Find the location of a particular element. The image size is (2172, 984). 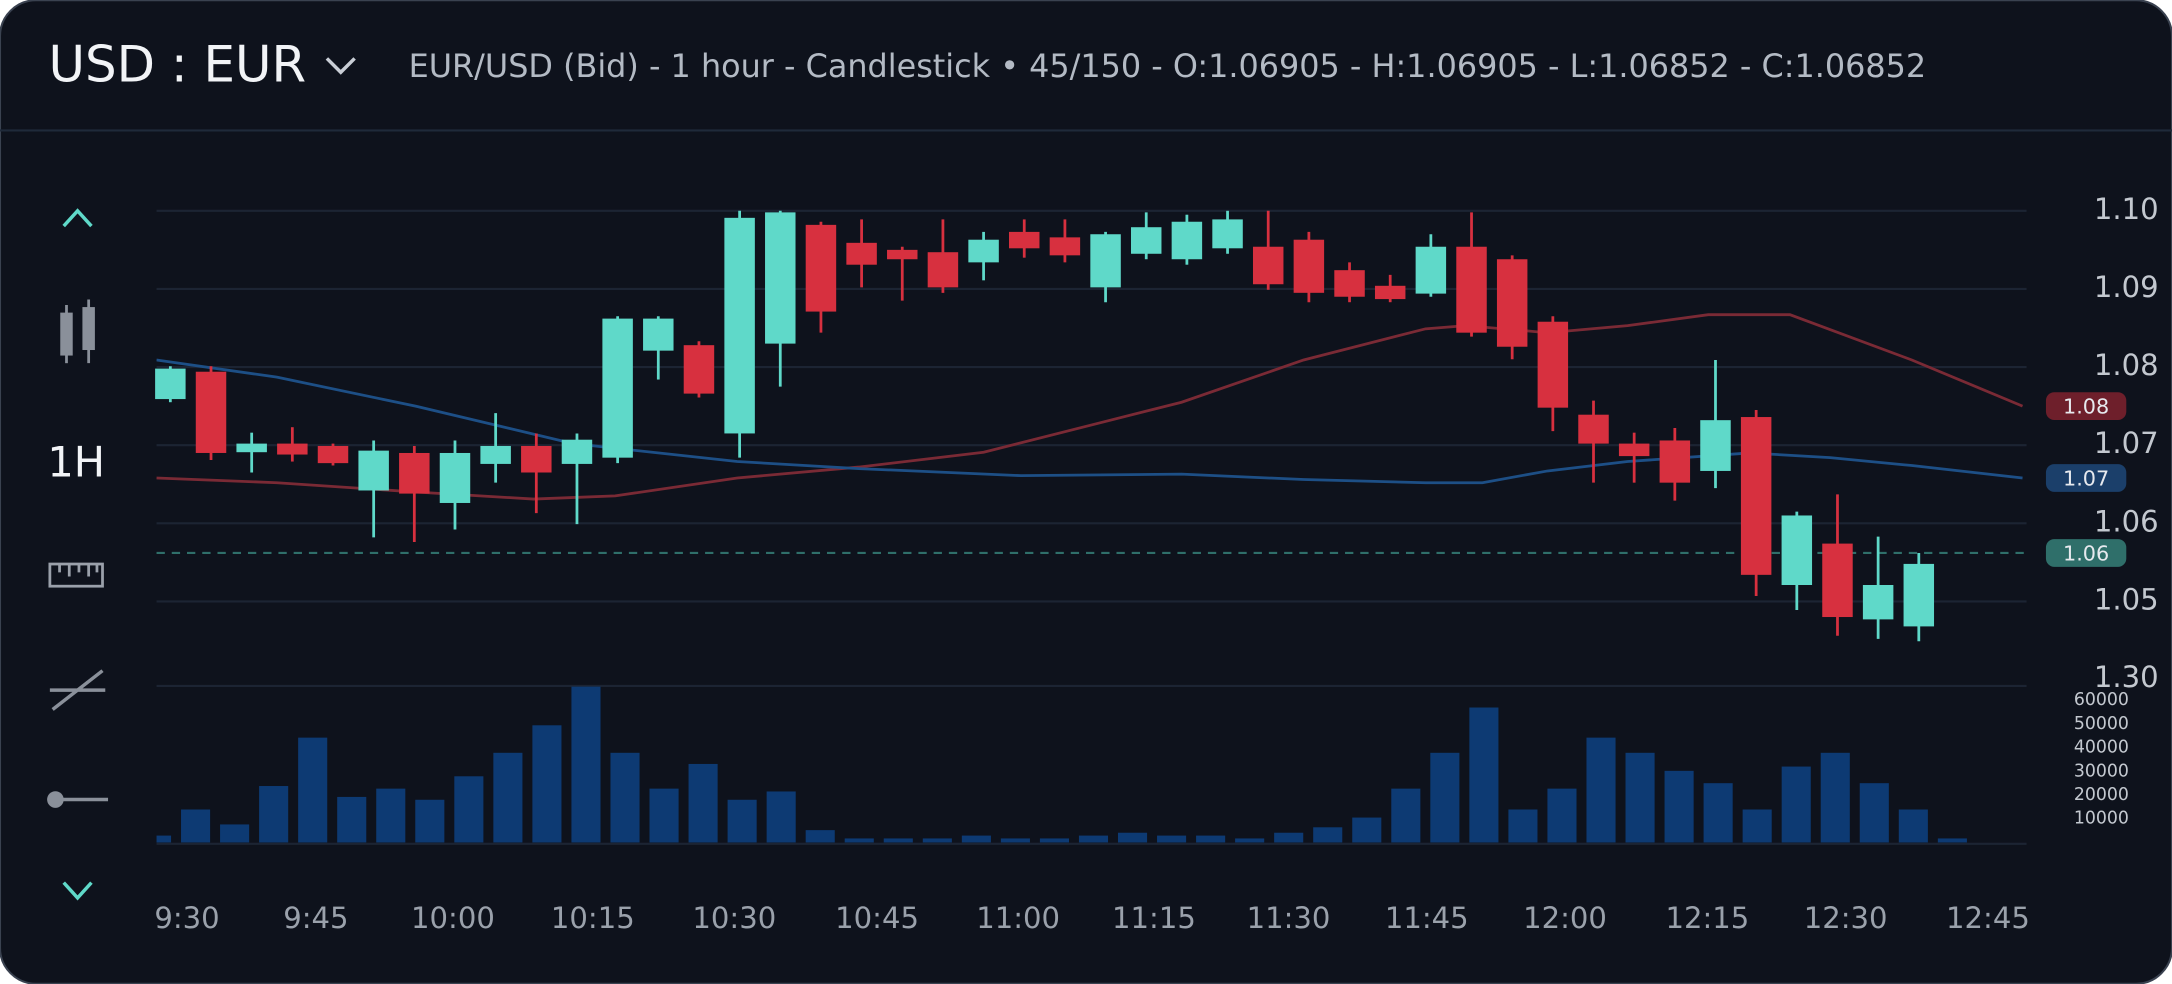

x-tick-label: 12:15 is located at coordinates (1707, 918).